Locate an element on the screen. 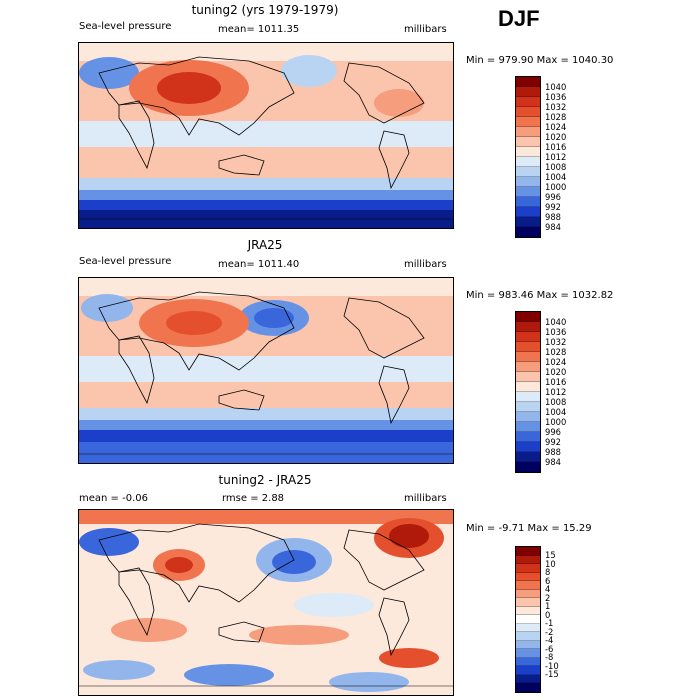 This screenshot has width=700, height=700. colorbar-label: 1012 is located at coordinates (556, 157).